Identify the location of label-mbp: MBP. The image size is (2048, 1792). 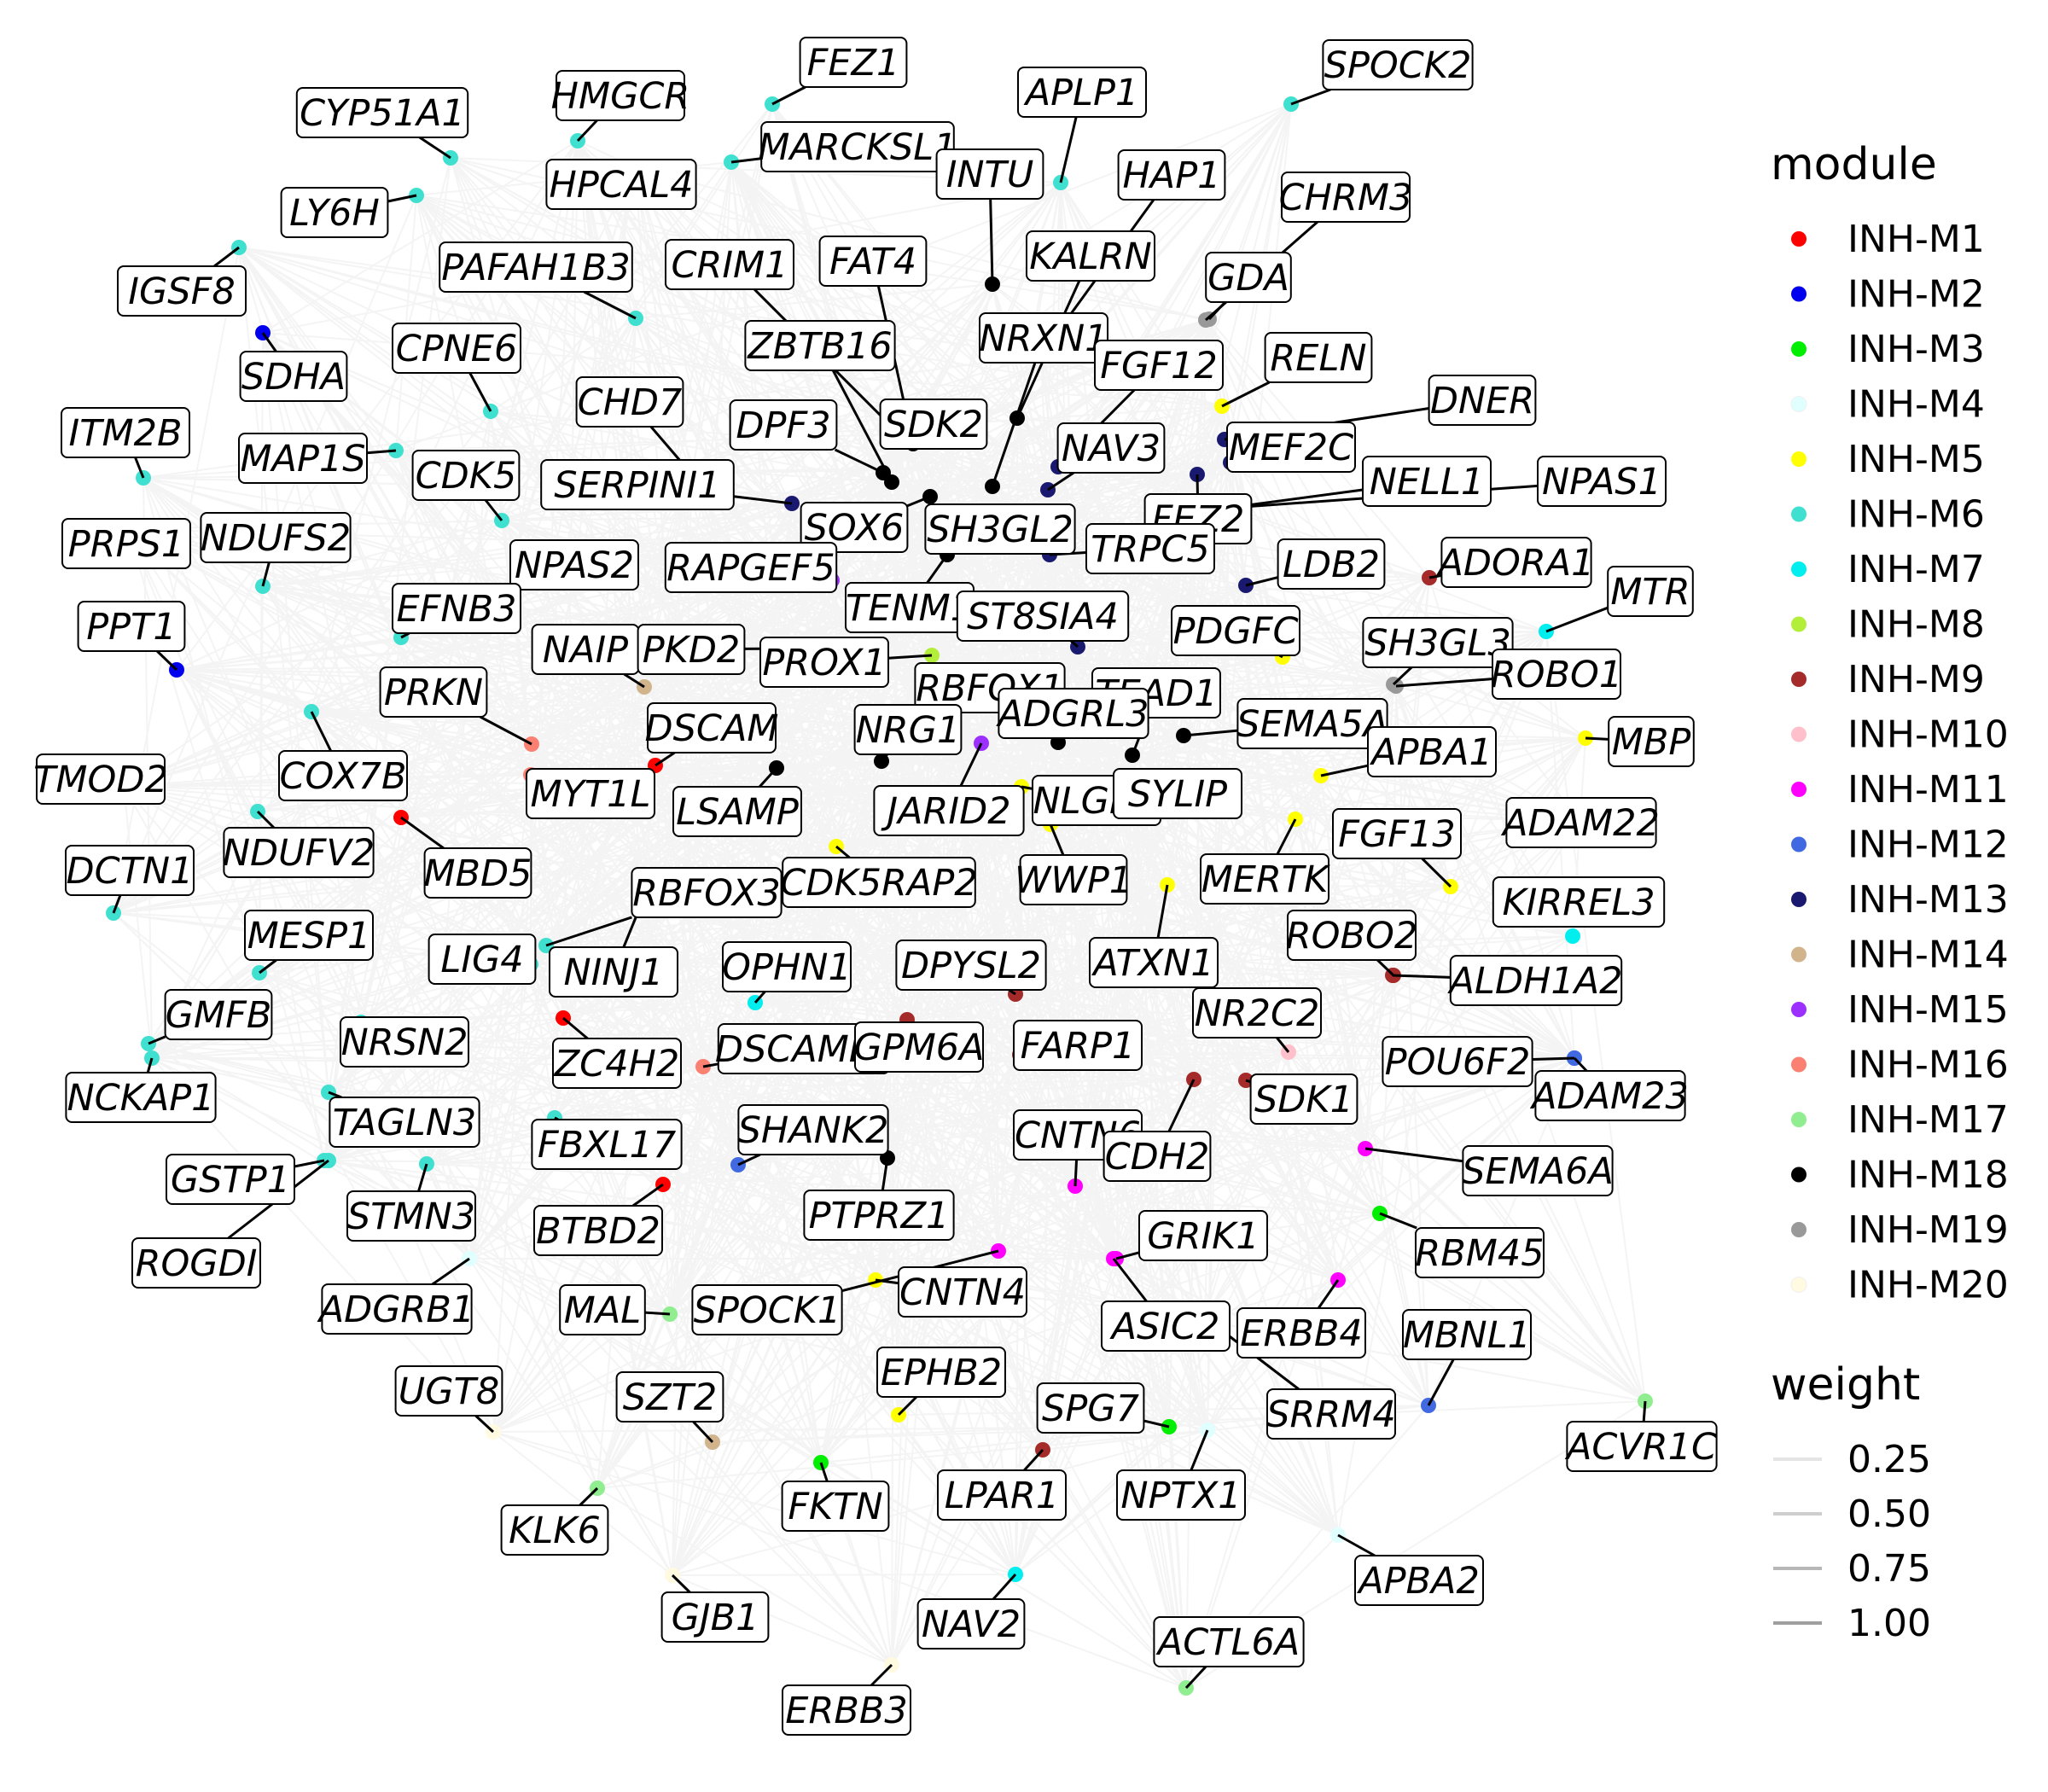
(1651, 741).